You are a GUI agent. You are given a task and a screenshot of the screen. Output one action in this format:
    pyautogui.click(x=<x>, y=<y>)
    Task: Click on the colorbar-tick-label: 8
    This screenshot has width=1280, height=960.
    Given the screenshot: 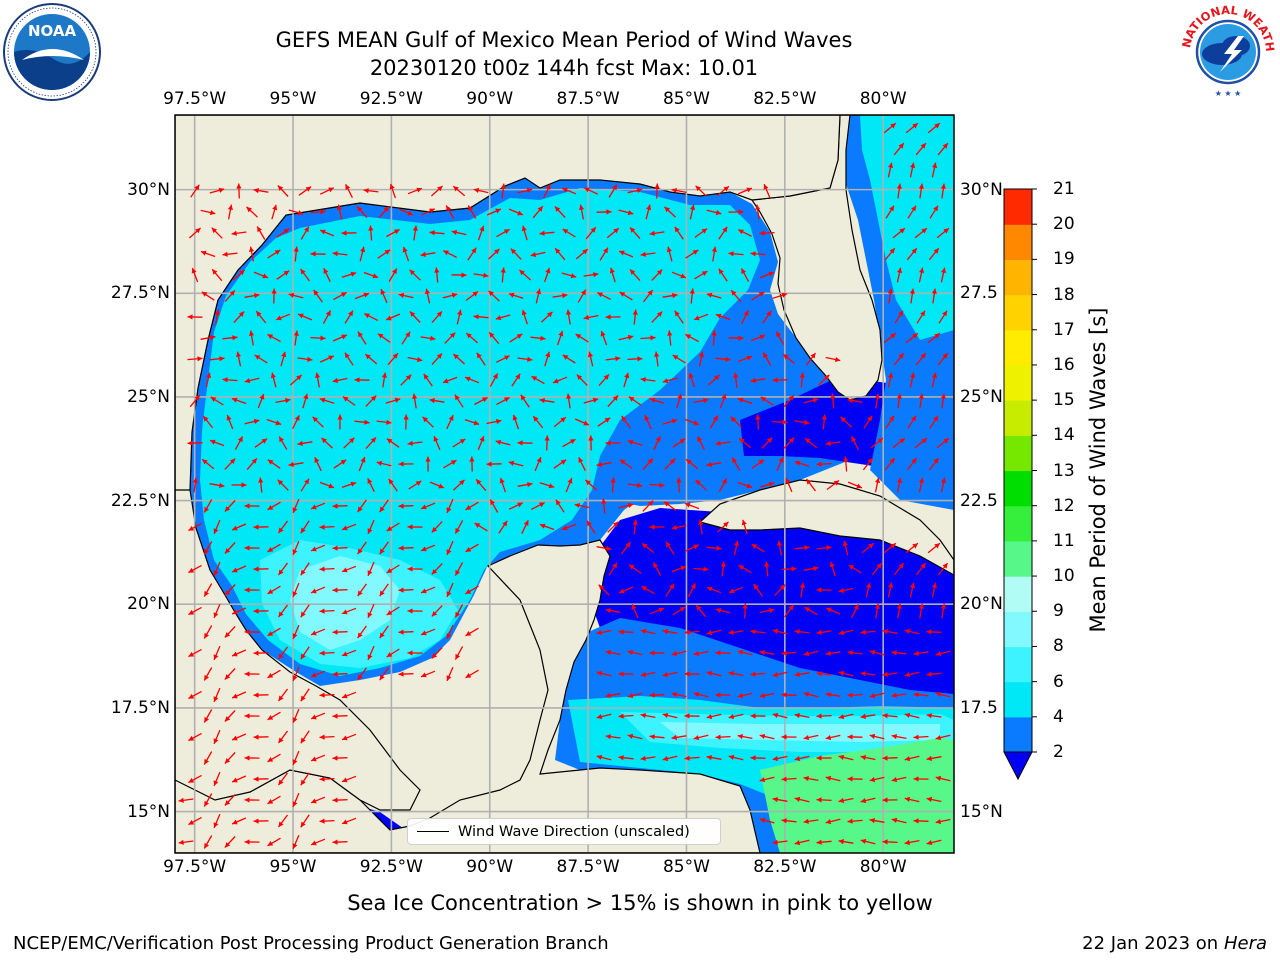 What is the action you would take?
    pyautogui.click(x=1058, y=646)
    